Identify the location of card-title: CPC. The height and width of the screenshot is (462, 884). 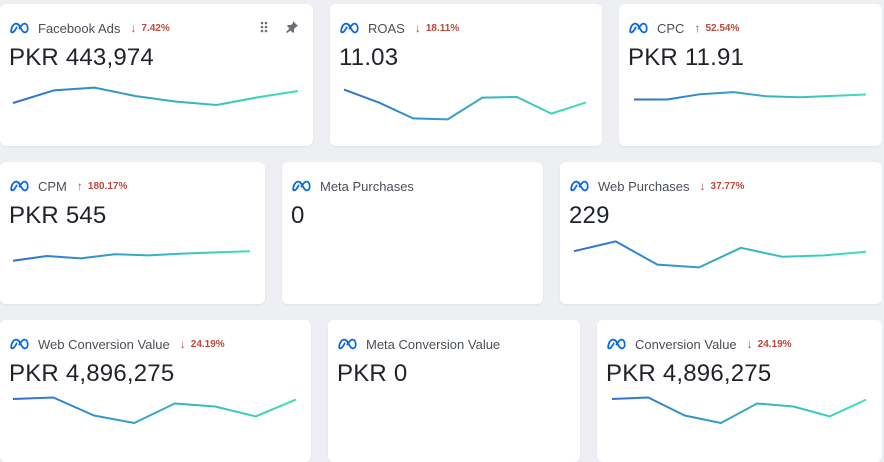
(671, 28).